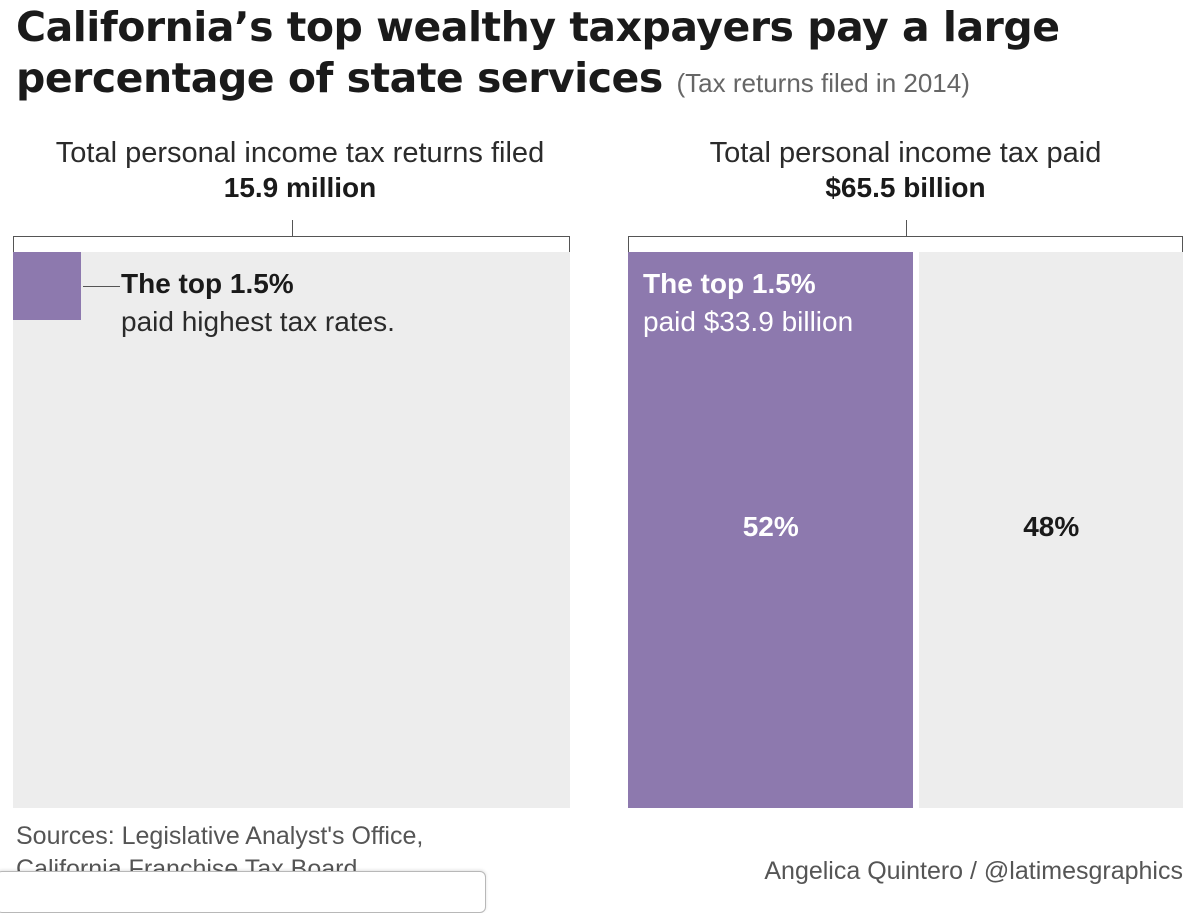 This screenshot has height=913, width=1200. Describe the element at coordinates (770, 526) in the screenshot. I see `taxpaid-top-percent: 52%` at that location.